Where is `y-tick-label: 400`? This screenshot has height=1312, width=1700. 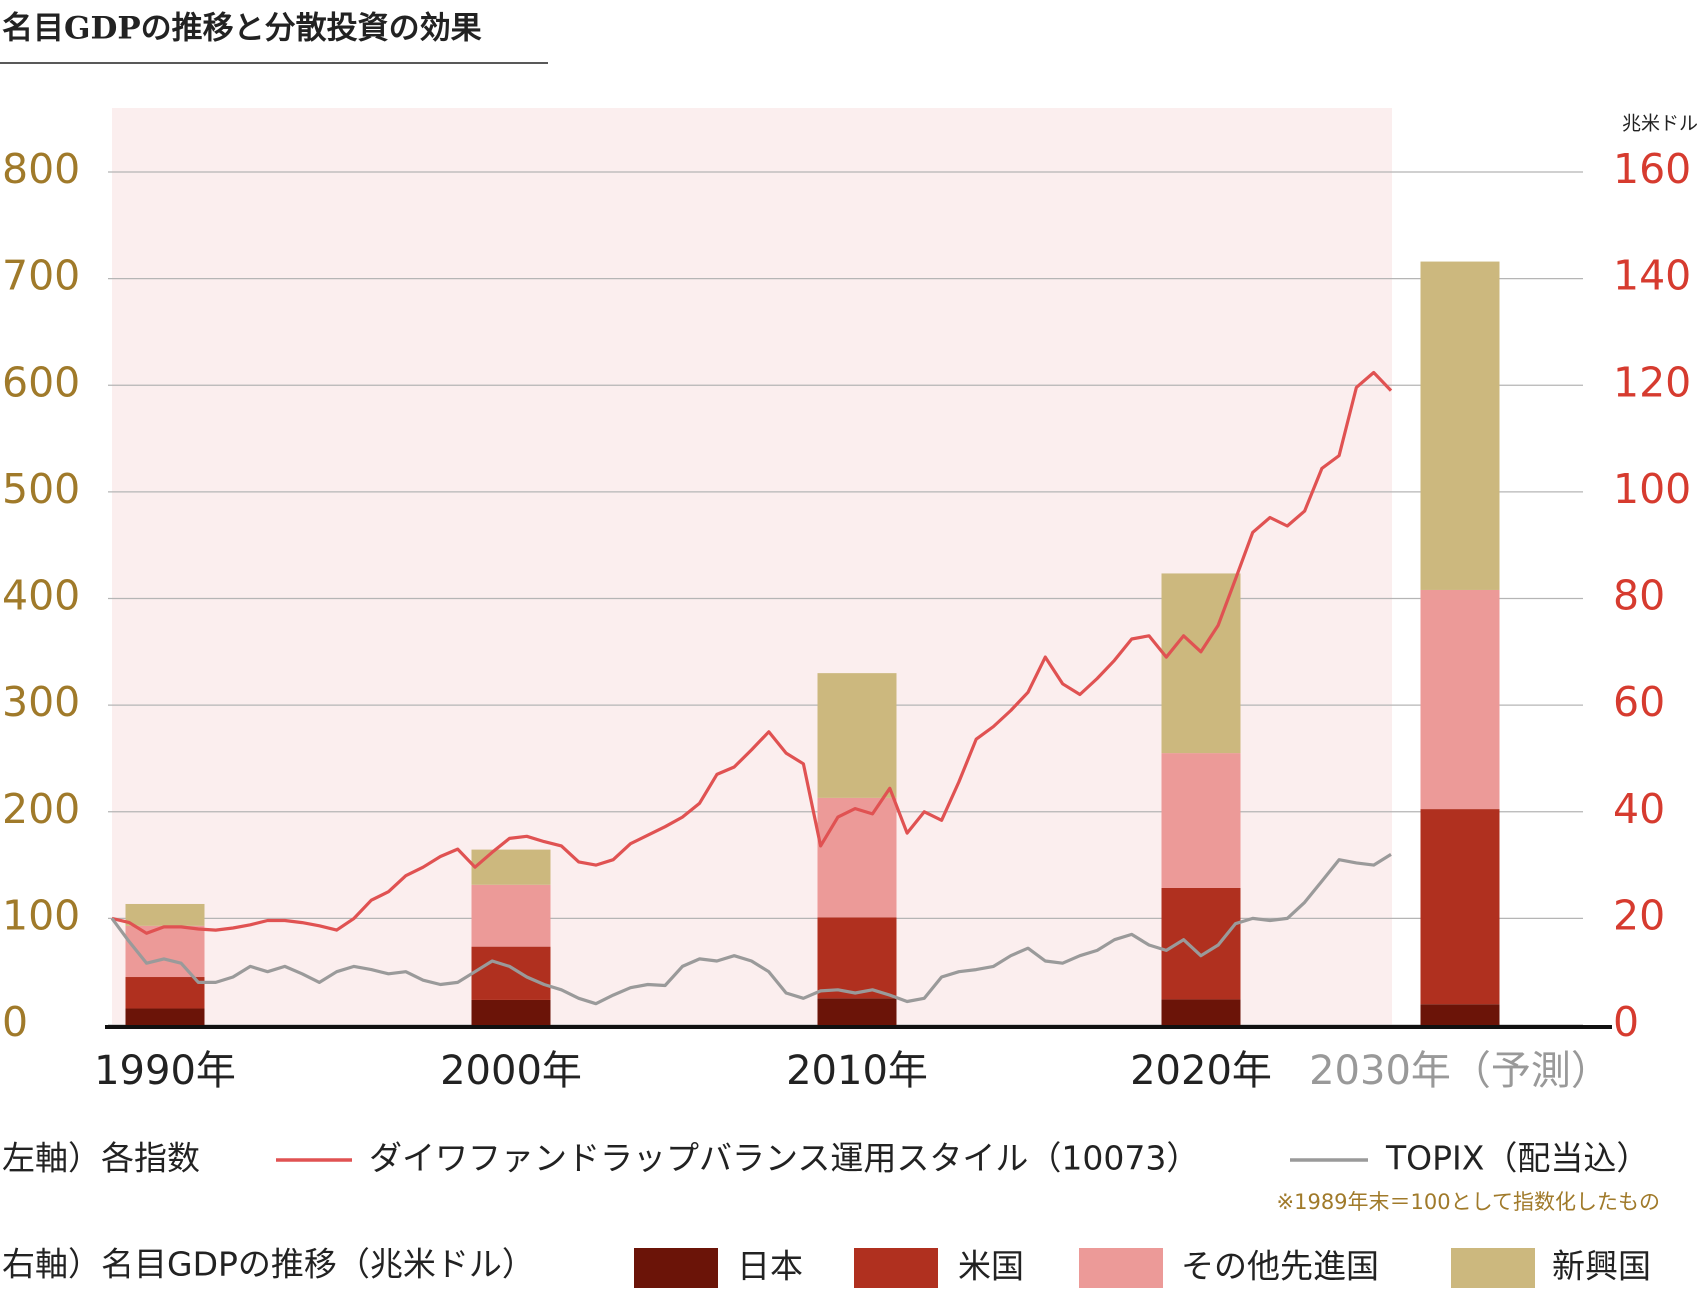 y-tick-label: 400 is located at coordinates (41, 596).